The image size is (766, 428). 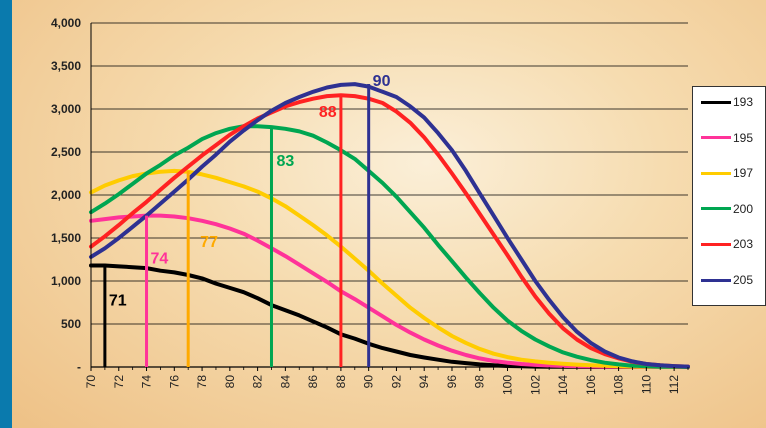 I want to click on legend-item-195: 195, so click(x=727, y=138).